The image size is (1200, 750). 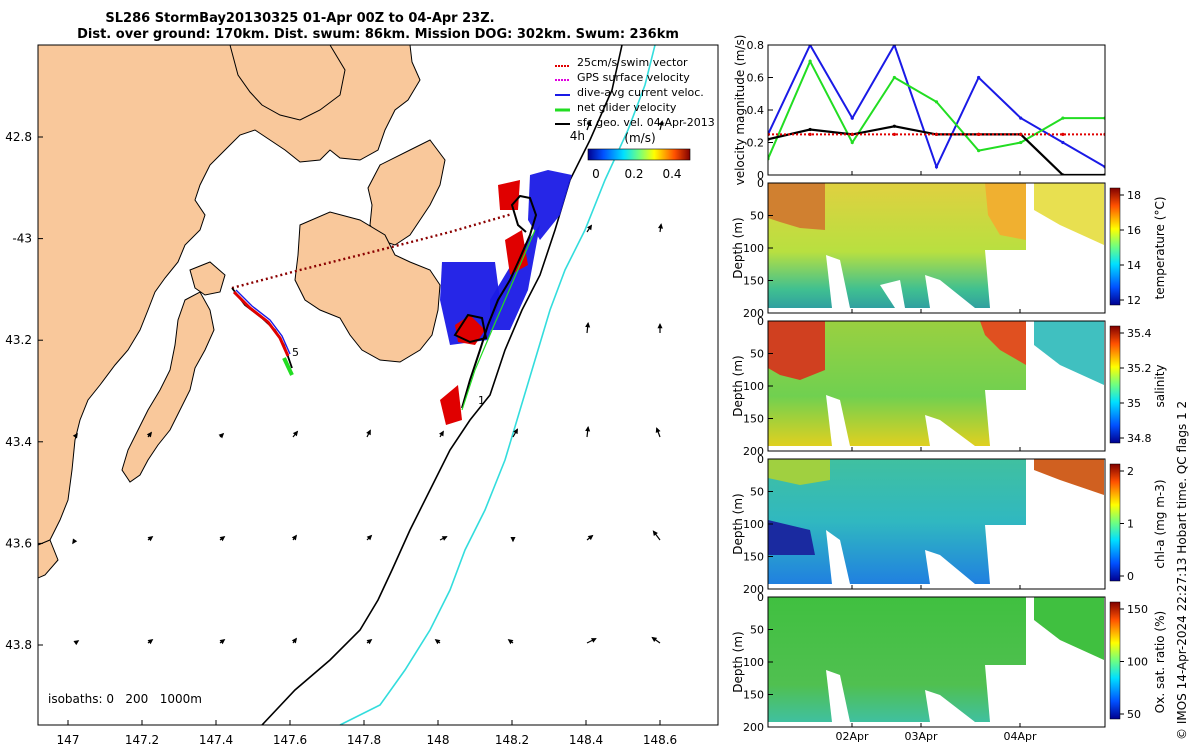 What do you see at coordinates (68, 740) in the screenshot?
I see `map-x-tick-label: 147` at bounding box center [68, 740].